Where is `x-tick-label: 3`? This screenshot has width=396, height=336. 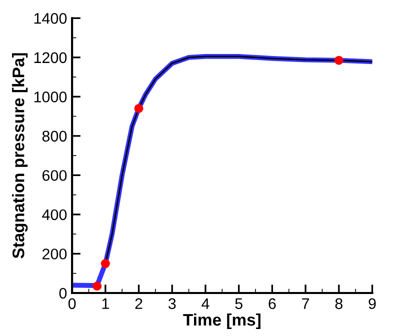 x-tick-label: 3 is located at coordinates (172, 304).